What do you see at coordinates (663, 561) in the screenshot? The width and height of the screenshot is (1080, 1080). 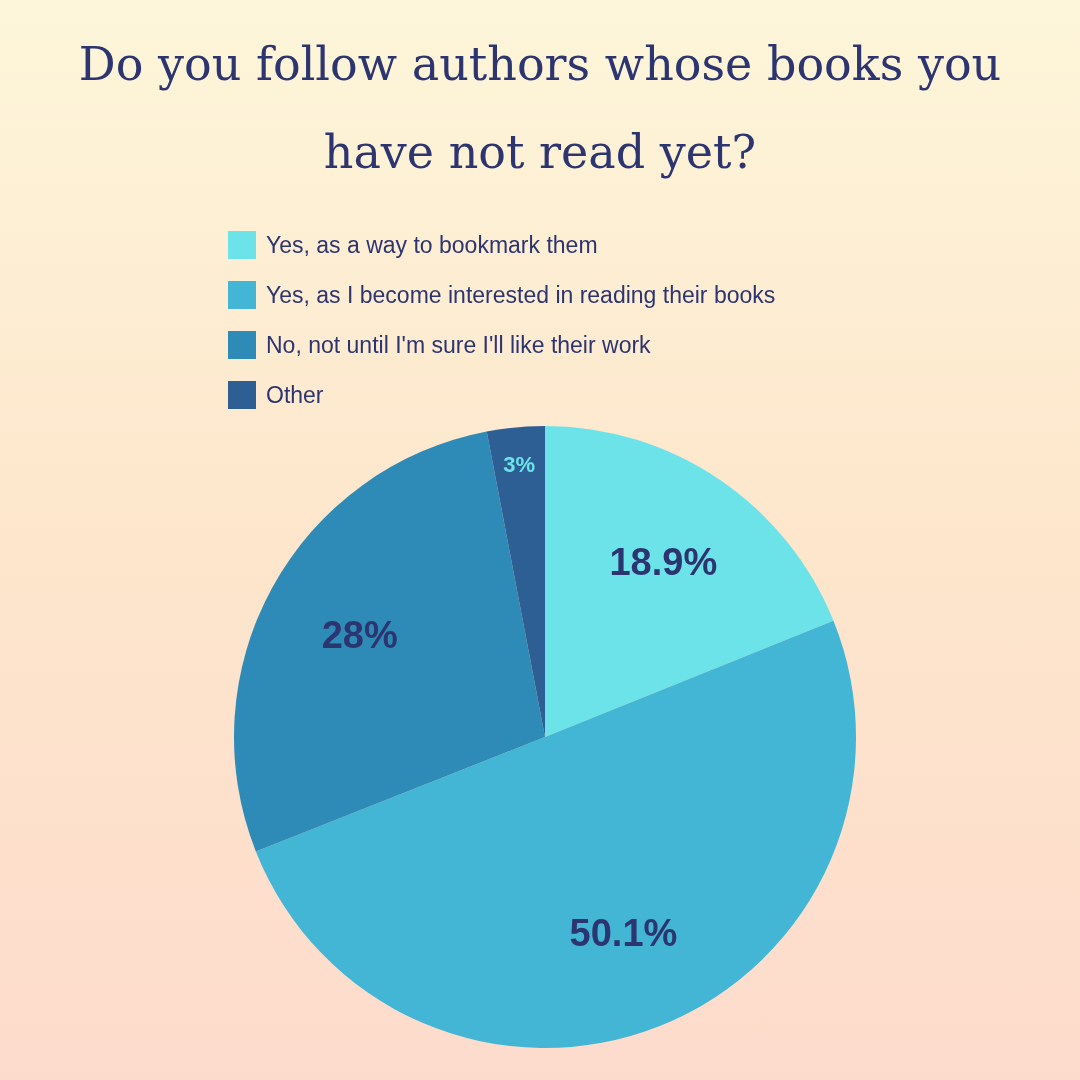 I see `data-label: 18.9%` at bounding box center [663, 561].